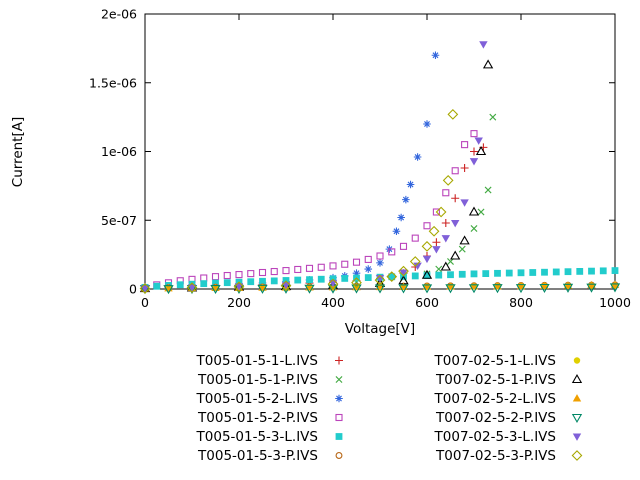 The image size is (640, 480). What do you see at coordinates (239, 302) in the screenshot?
I see `x-tick-label: 200` at bounding box center [239, 302].